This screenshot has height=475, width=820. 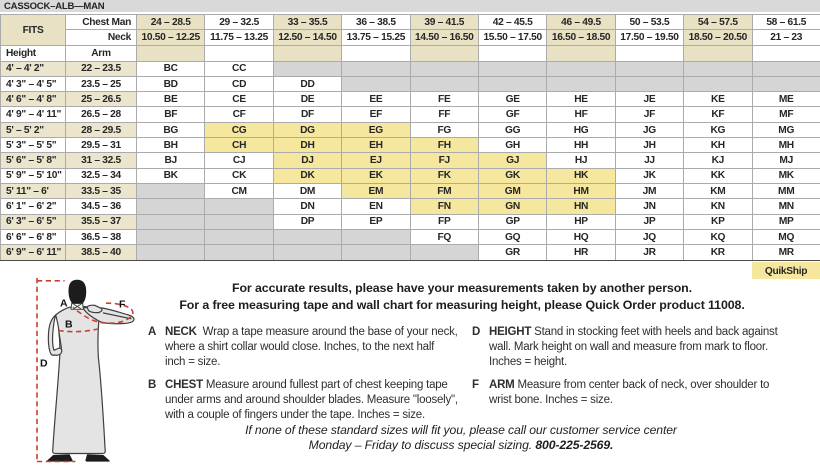 I want to click on svg-text: B, so click(x=69, y=325).